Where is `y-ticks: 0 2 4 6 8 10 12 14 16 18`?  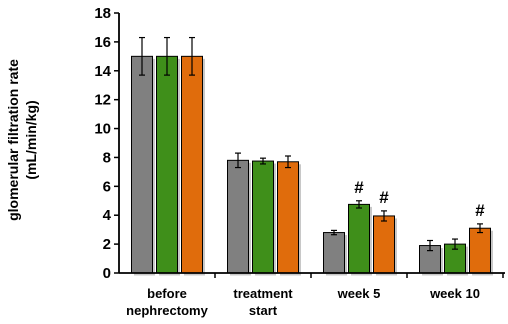
y-ticks: 0 2 4 6 8 10 12 14 16 18 is located at coordinates (106, 143).